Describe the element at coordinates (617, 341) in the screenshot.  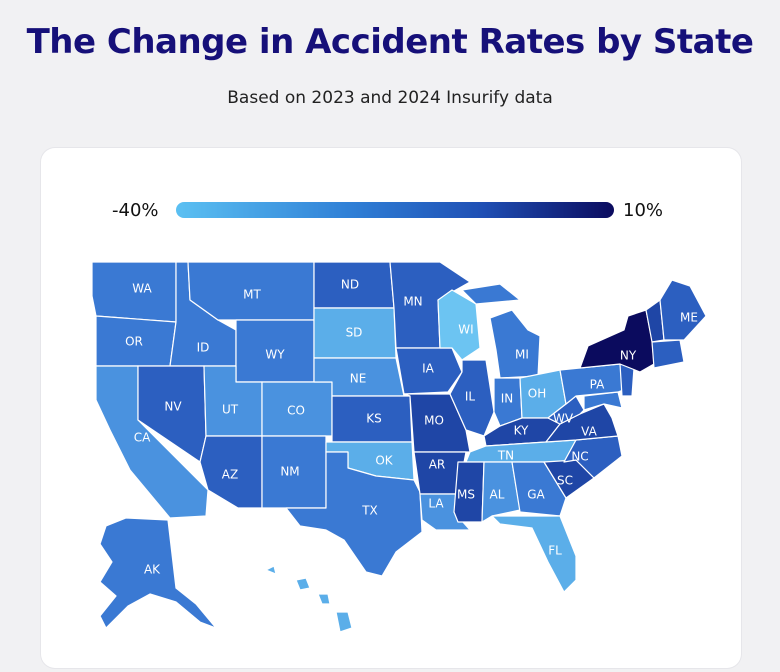
I see `state-NY` at that location.